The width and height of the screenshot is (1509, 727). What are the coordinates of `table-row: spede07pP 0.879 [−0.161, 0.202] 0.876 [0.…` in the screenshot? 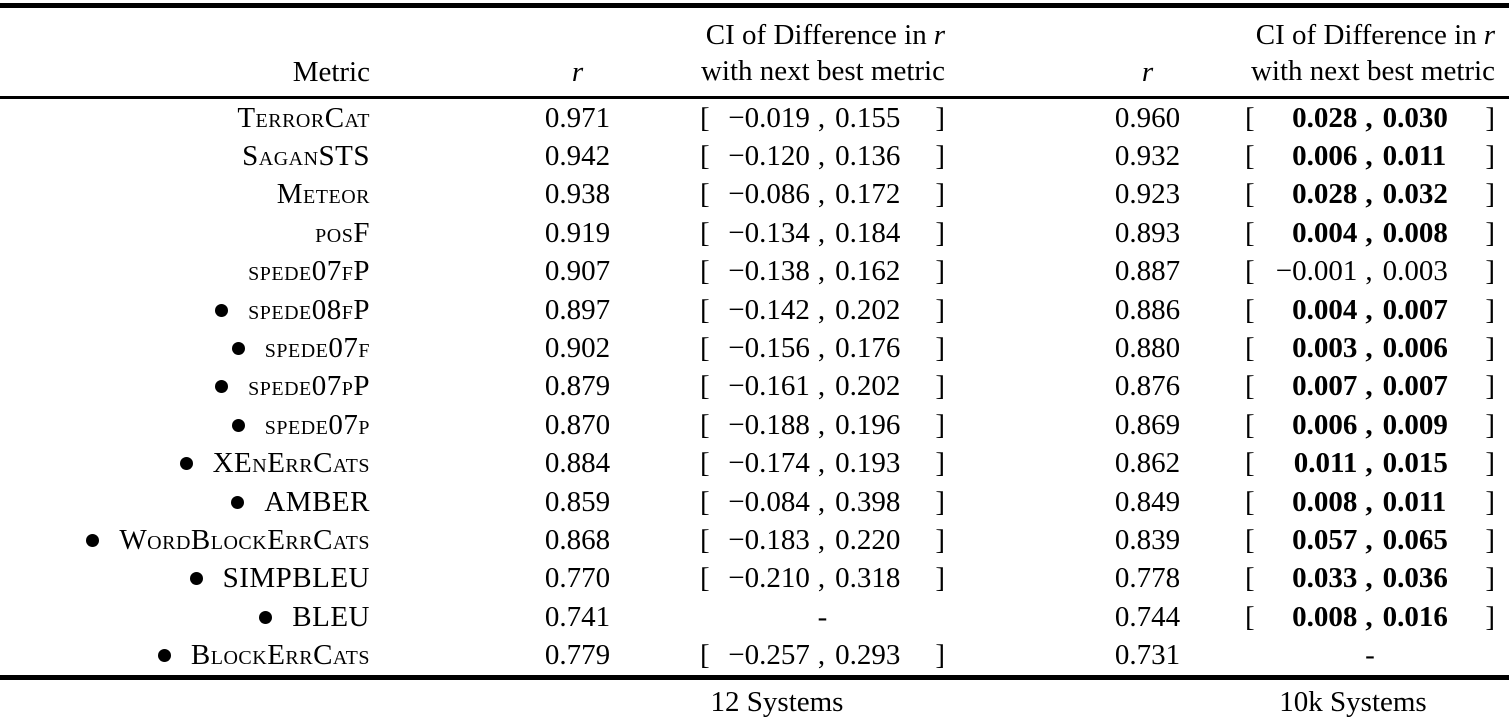 It's located at (754, 387).